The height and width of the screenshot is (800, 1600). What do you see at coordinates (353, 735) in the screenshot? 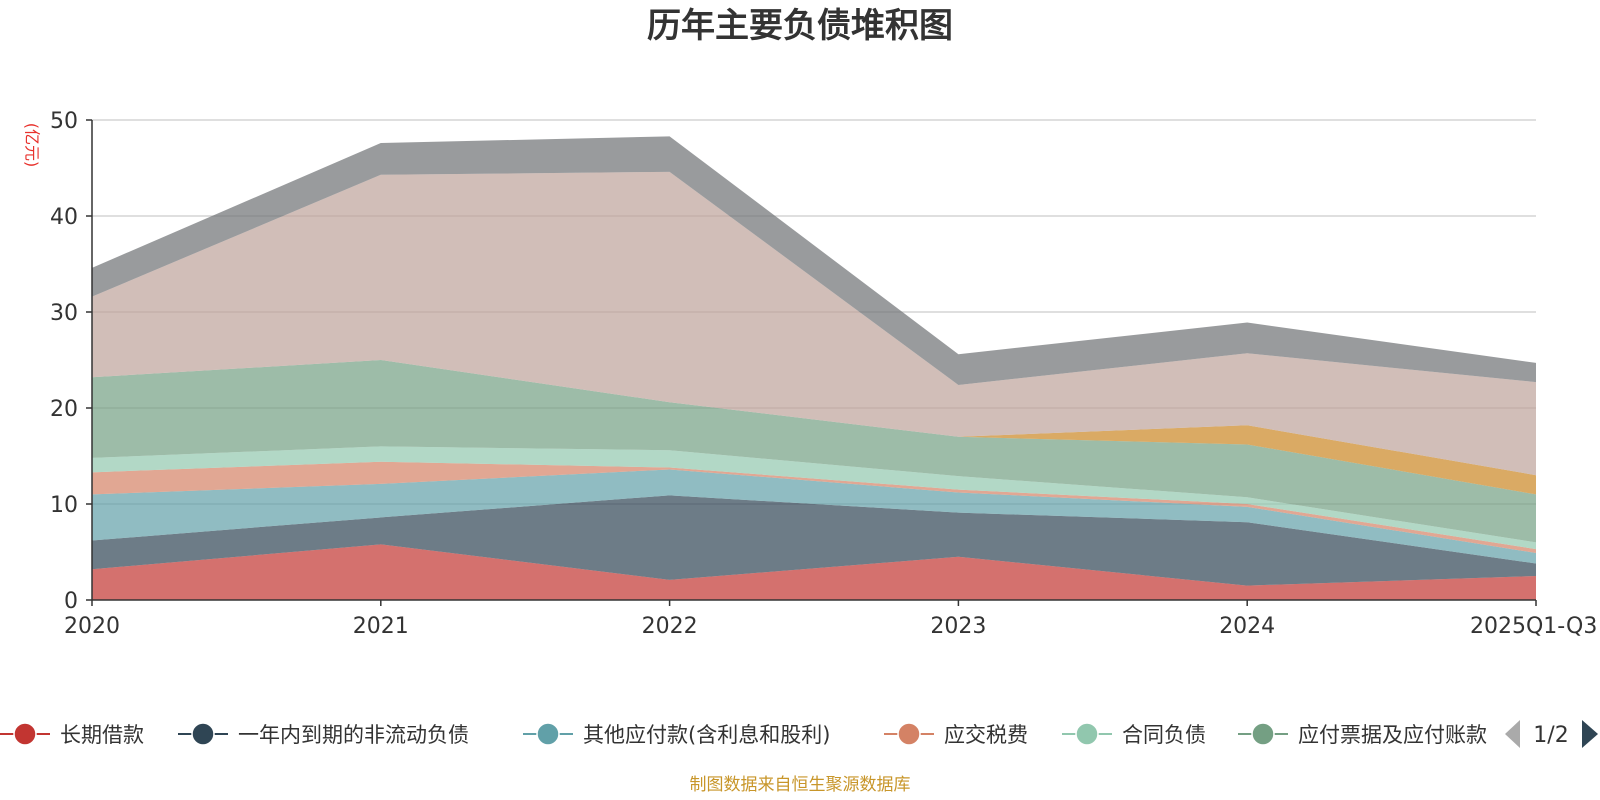
I see `legend-label: 一年内到期的非流动负债` at bounding box center [353, 735].